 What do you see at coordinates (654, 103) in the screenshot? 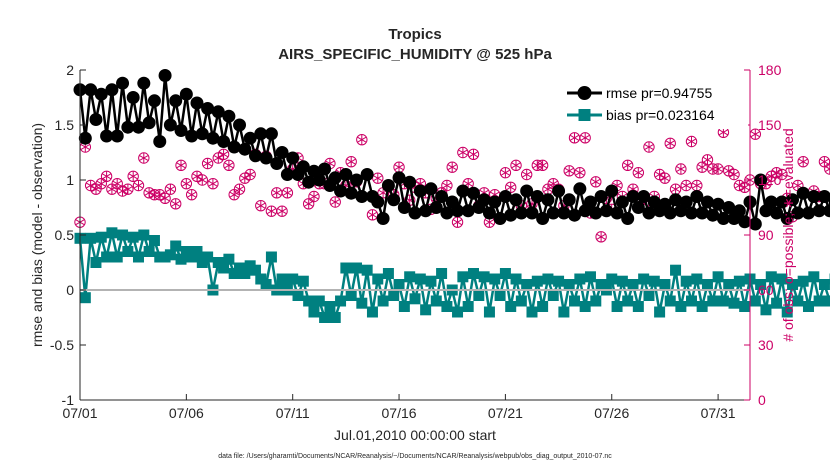
I see `legend-box` at bounding box center [654, 103].